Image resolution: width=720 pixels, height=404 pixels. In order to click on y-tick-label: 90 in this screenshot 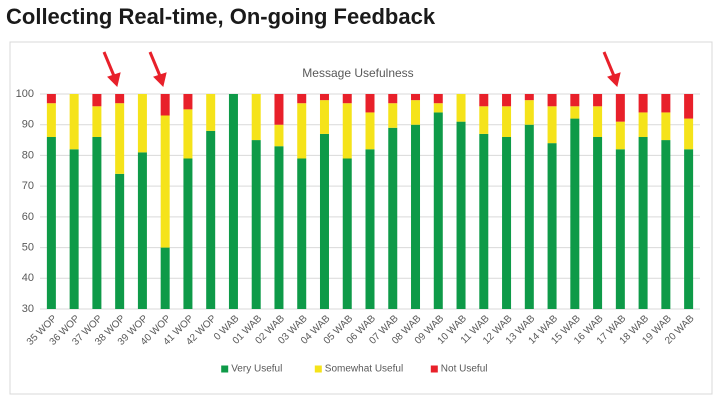, I will do `click(28, 125)`.